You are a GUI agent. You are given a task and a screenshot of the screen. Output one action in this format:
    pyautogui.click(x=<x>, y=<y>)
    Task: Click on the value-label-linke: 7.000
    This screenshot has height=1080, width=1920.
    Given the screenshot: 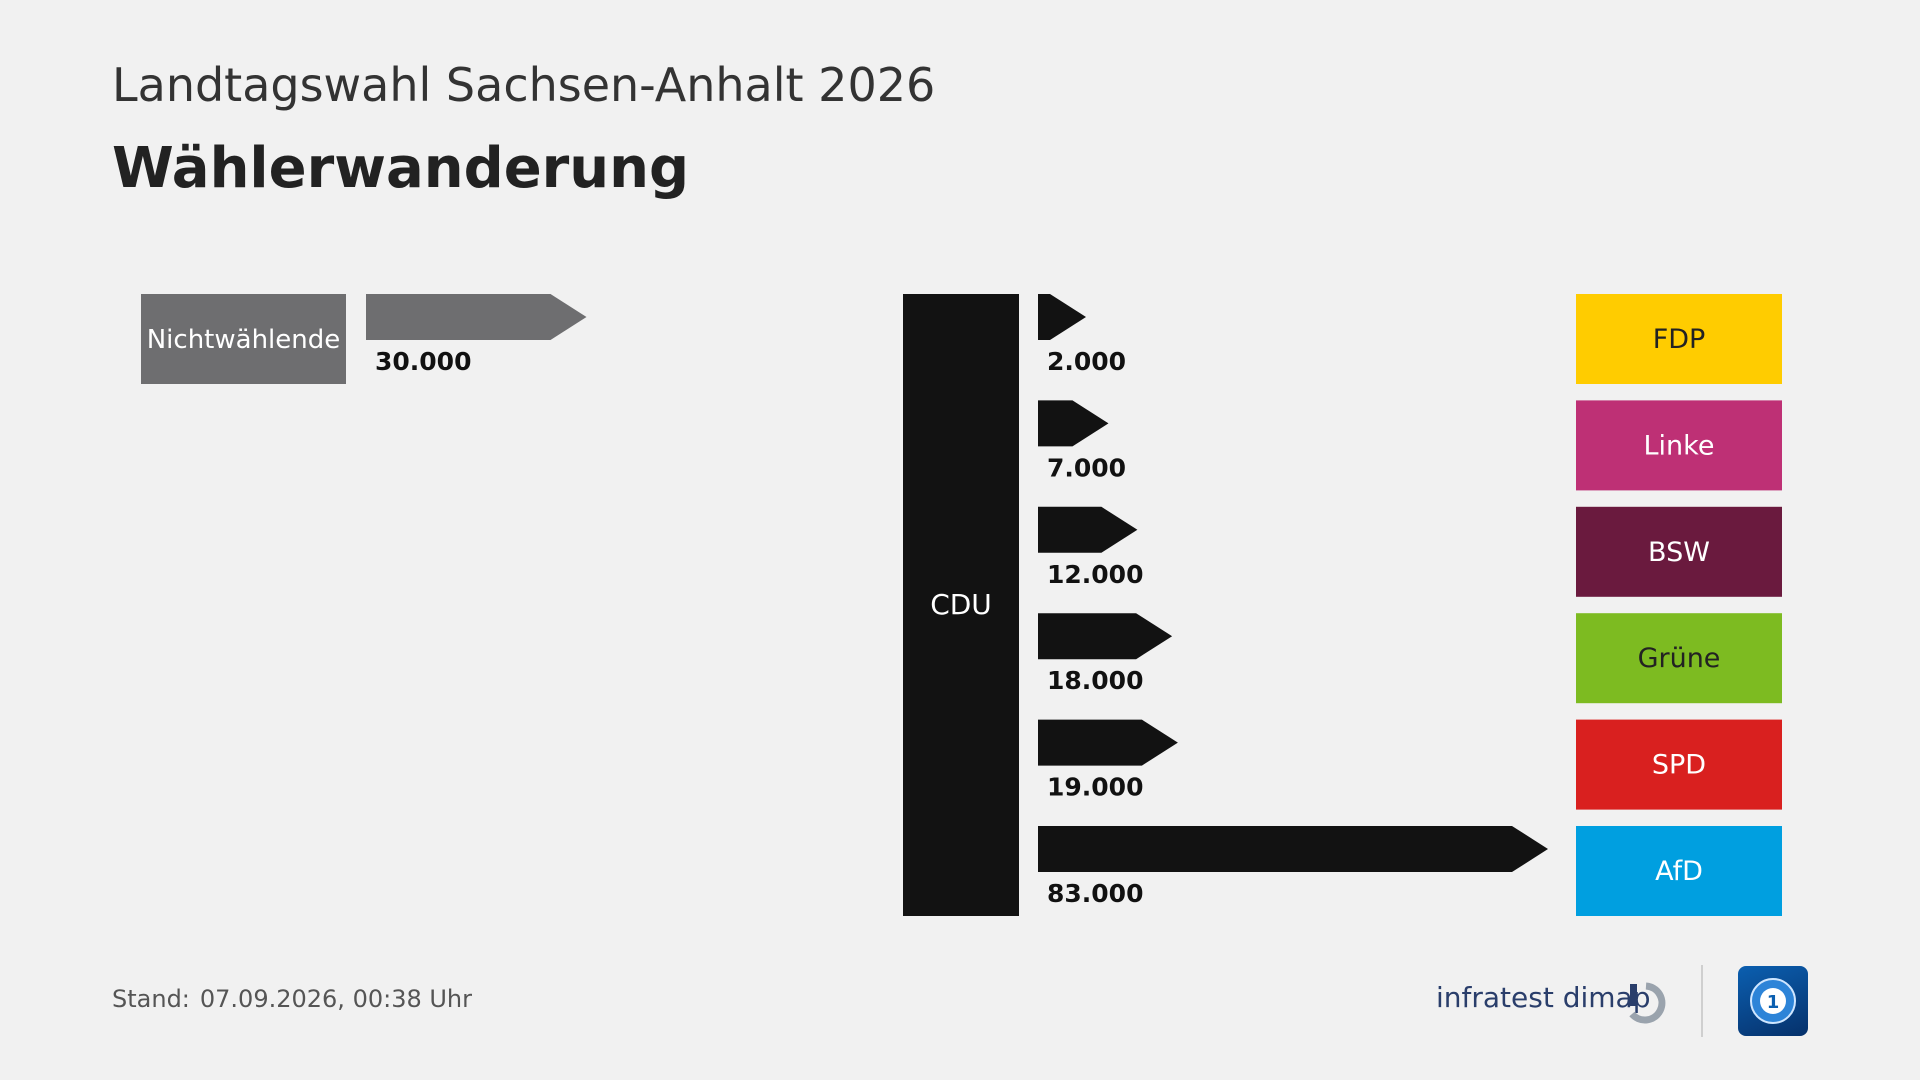 What is the action you would take?
    pyautogui.click(x=1086, y=467)
    